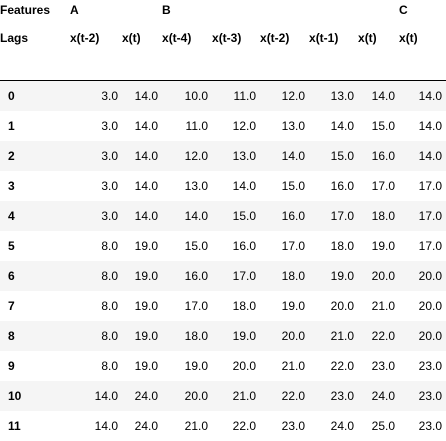 This screenshot has width=446, height=441. Describe the element at coordinates (35, 246) in the screenshot. I see `row-index: 5` at that location.